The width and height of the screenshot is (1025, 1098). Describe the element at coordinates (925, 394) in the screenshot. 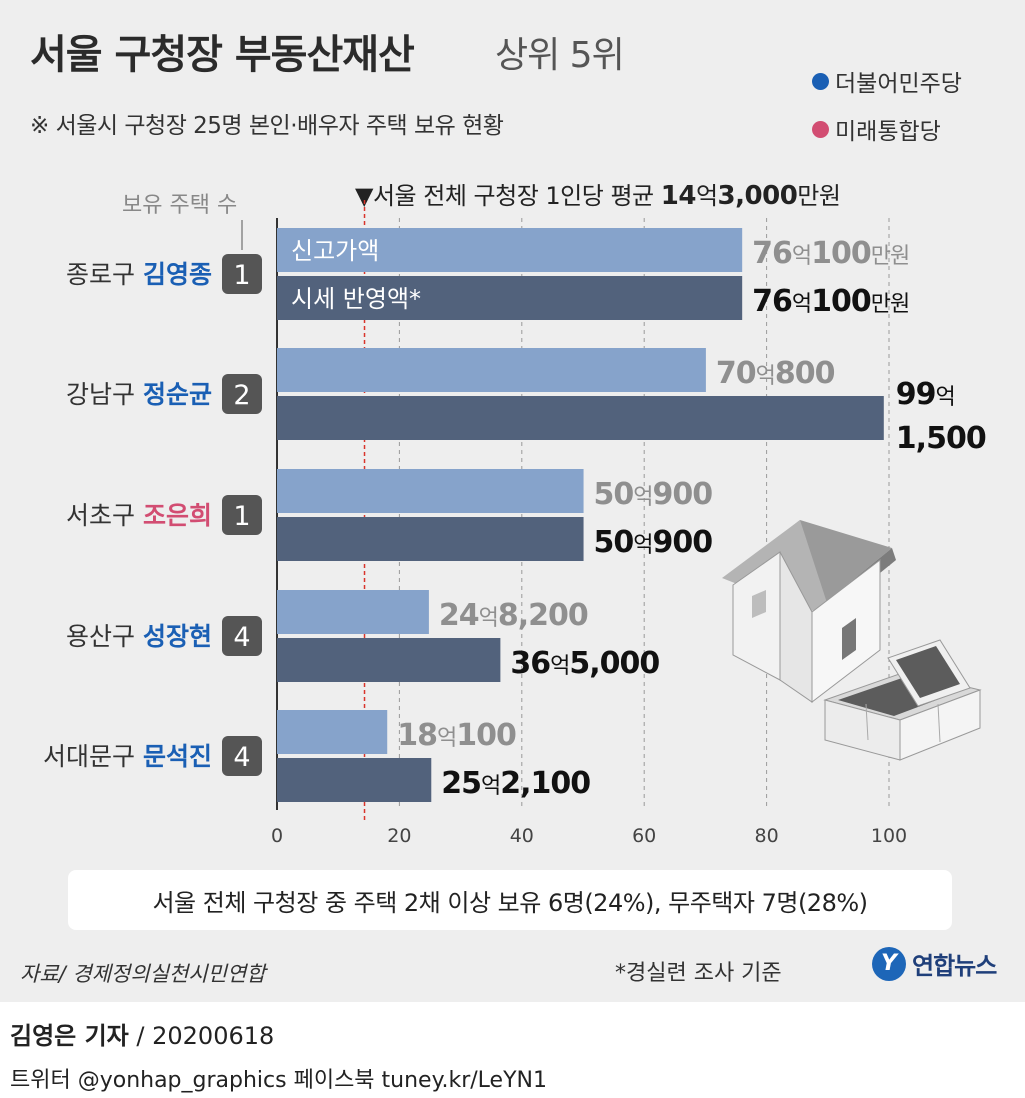

I see `value-label-market: 99억` at that location.